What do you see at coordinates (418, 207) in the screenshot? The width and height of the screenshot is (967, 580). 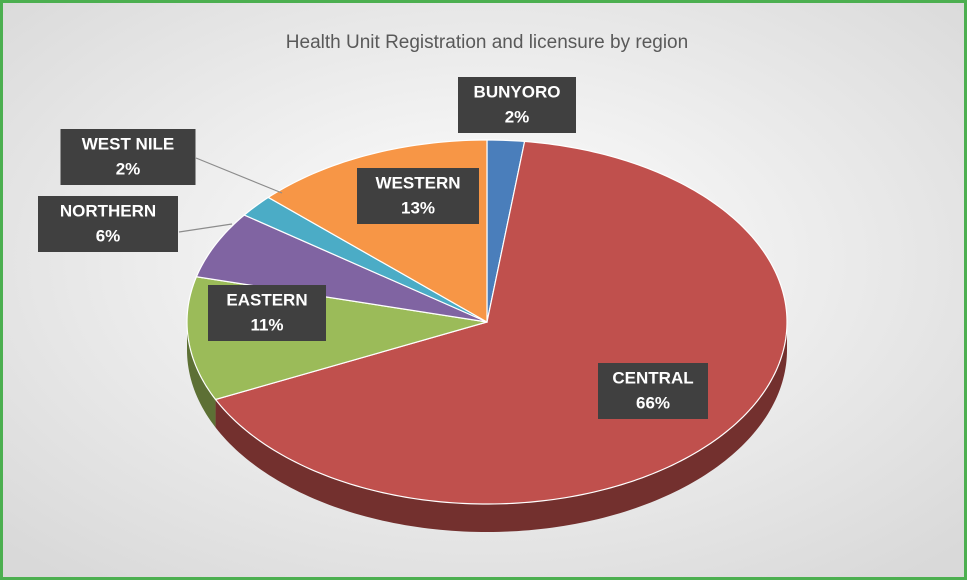 I see `value-label: 13%` at bounding box center [418, 207].